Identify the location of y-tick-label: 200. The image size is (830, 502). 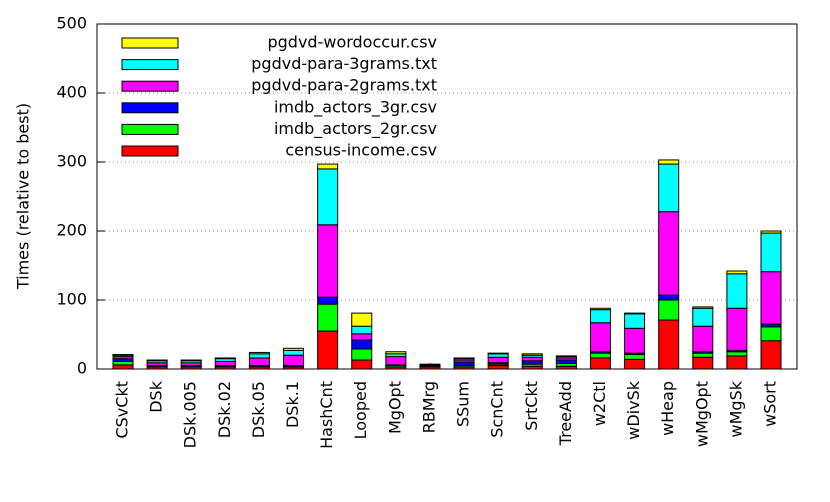
(71, 230).